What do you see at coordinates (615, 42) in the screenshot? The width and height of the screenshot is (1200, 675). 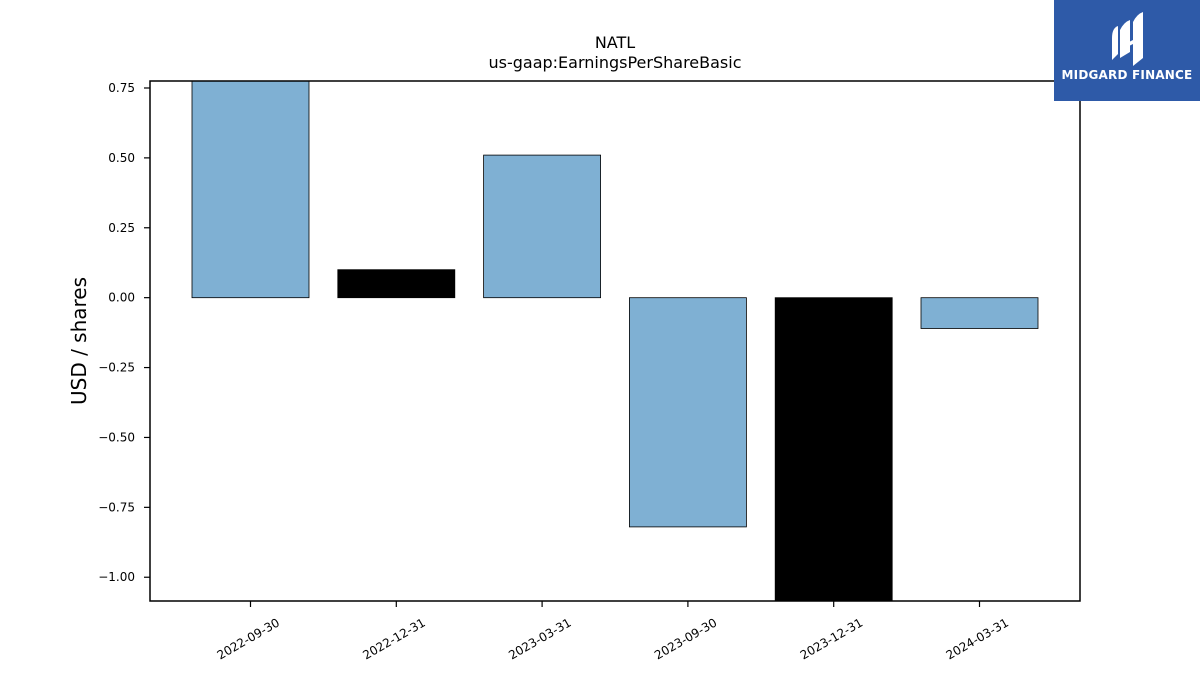 I see `chart-title: NATL` at bounding box center [615, 42].